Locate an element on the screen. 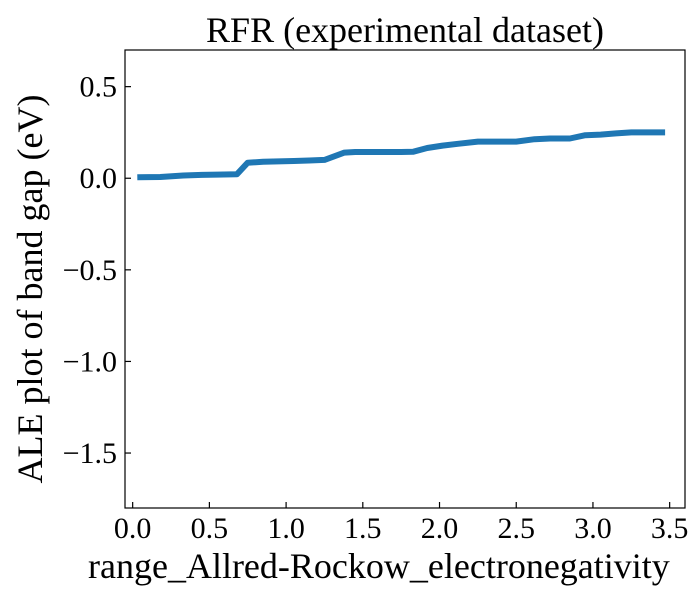 Image resolution: width=700 pixels, height=600 pixels. y-tick-label: 0.5 is located at coordinates (99, 87).